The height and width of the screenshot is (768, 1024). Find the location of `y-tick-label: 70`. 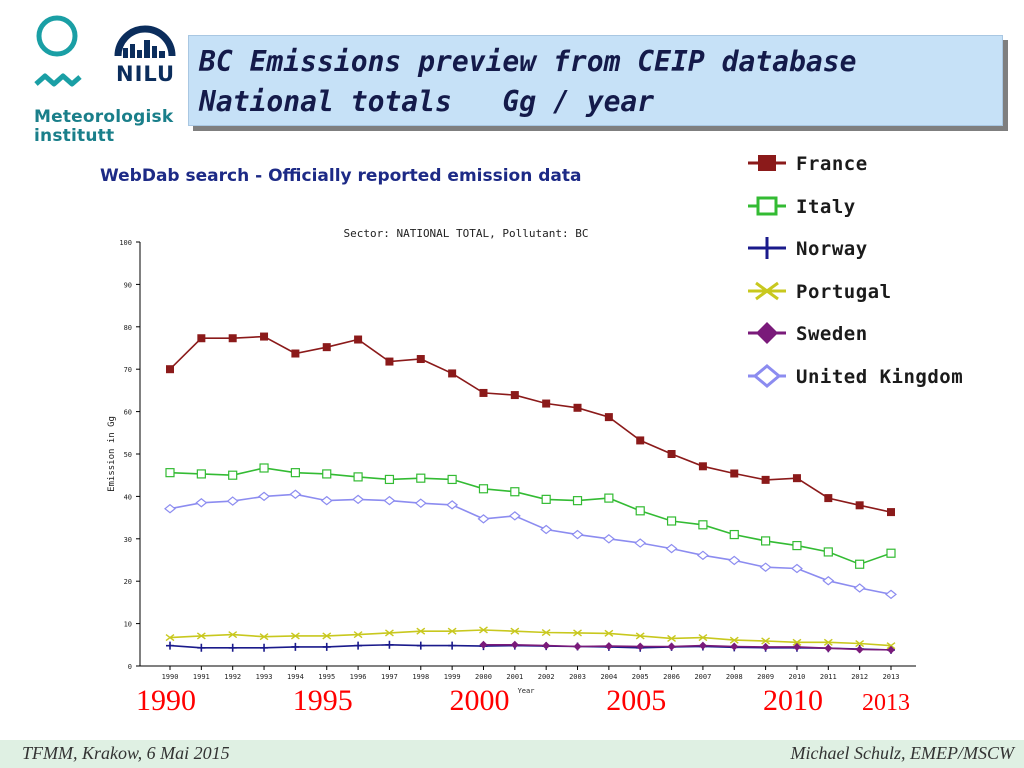

y-tick-label: 70 is located at coordinates (128, 370).